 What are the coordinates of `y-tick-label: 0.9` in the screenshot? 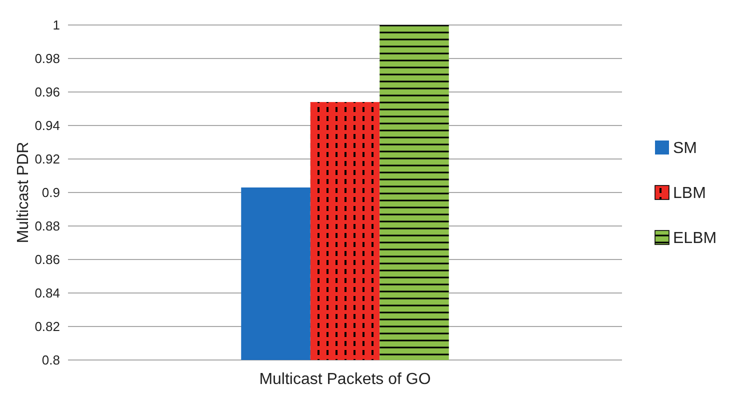 It's located at (51, 192).